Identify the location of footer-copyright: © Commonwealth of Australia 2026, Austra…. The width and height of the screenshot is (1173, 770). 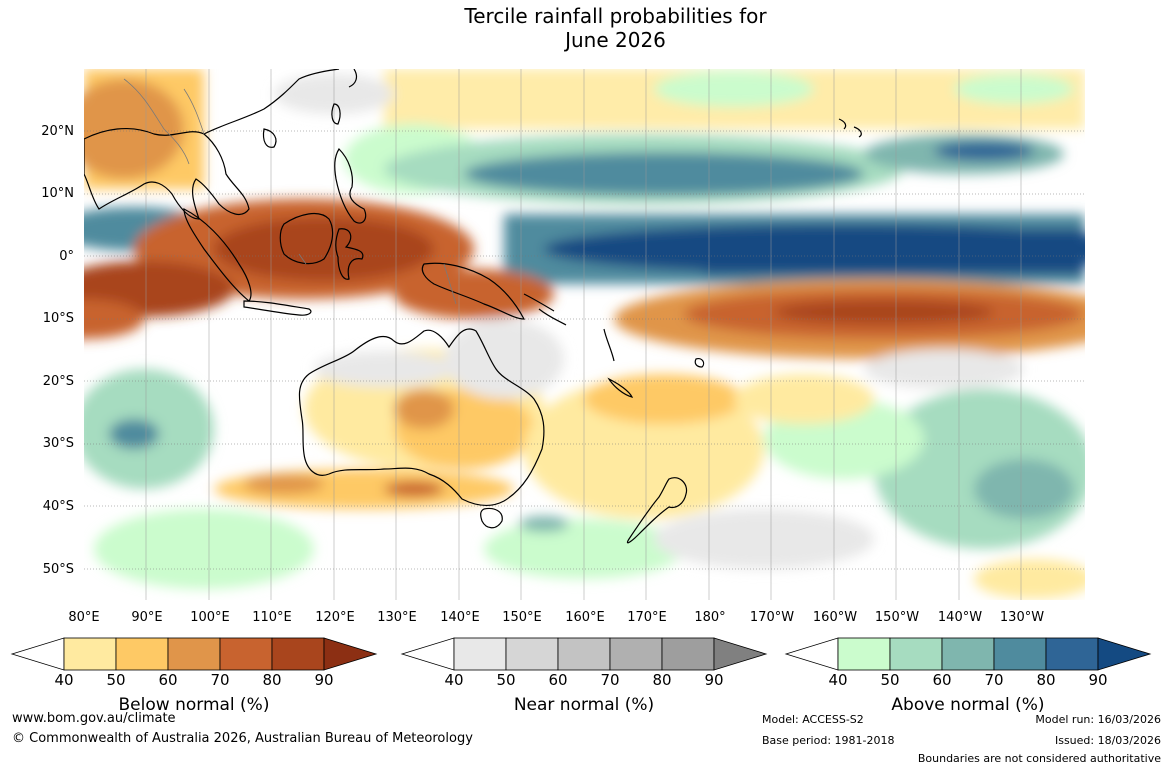
(242, 738).